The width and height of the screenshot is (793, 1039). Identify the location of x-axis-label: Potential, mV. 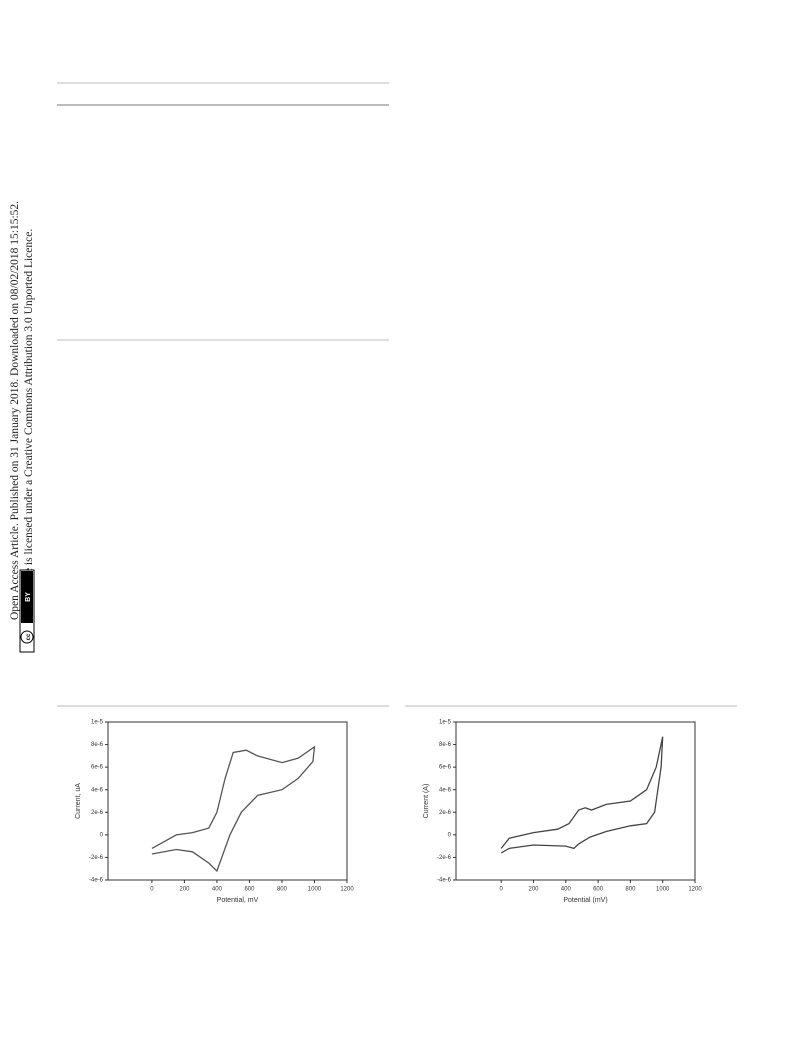
(238, 900).